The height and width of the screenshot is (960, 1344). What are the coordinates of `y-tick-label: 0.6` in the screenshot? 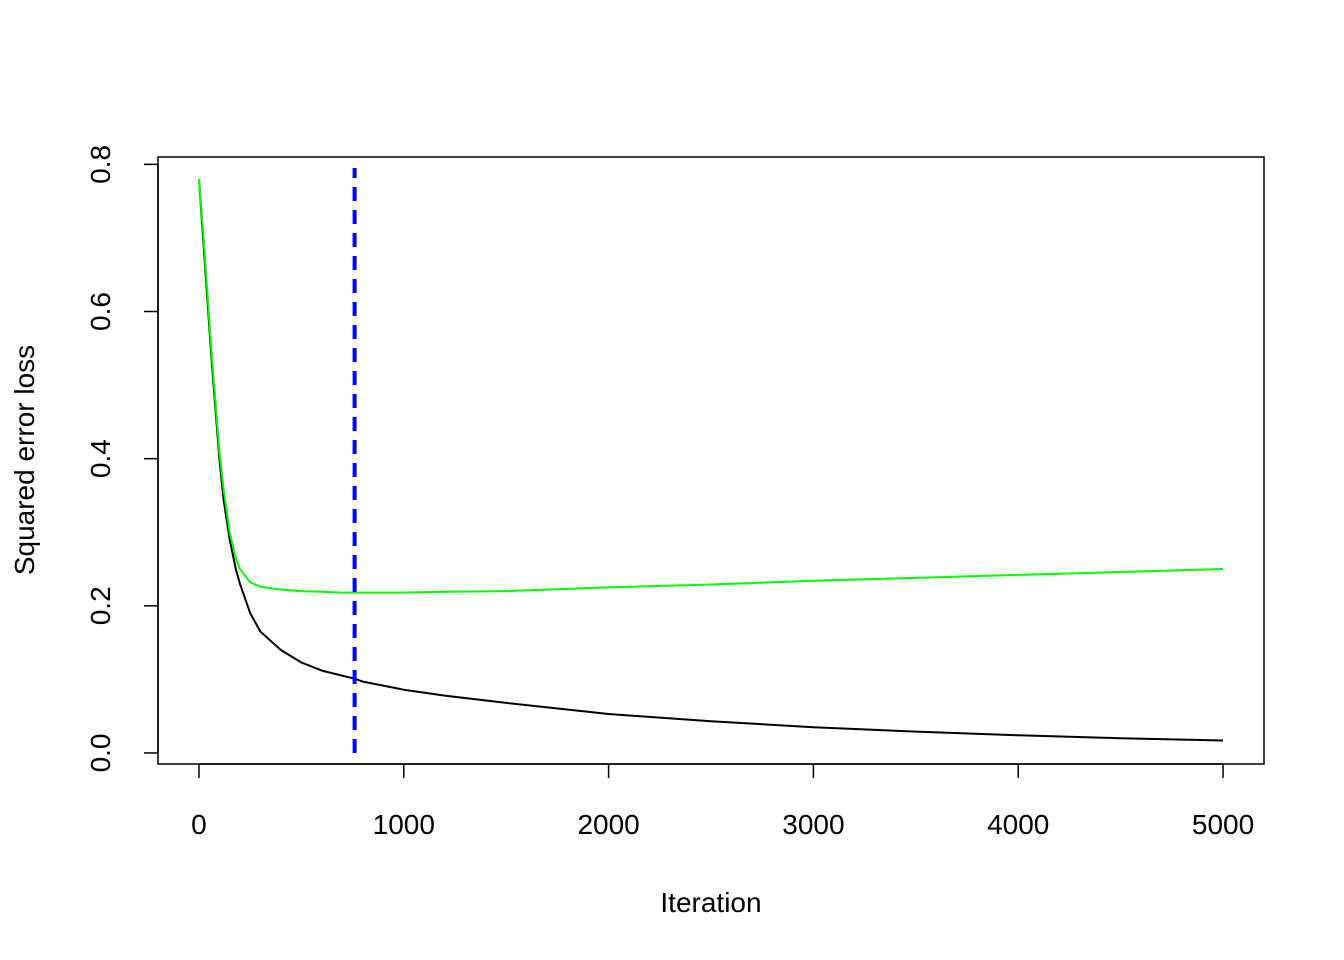 It's located at (100, 311).